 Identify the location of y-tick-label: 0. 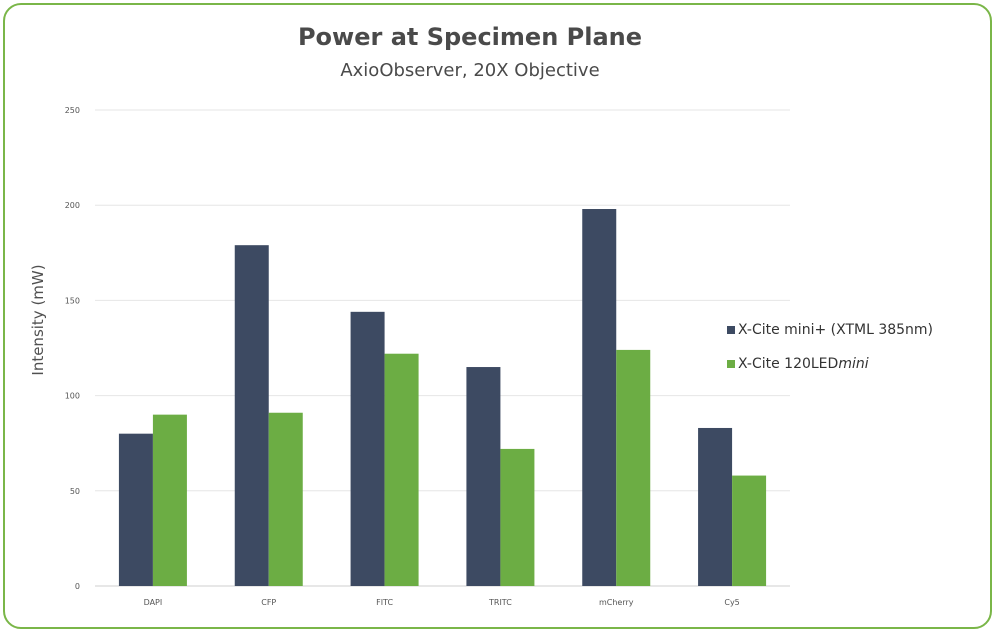
(77, 586).